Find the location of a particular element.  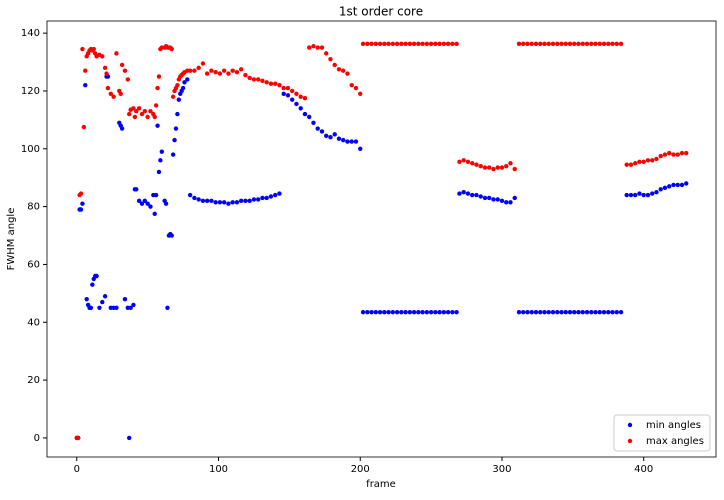

x-tick-label: 100 is located at coordinates (218, 469).